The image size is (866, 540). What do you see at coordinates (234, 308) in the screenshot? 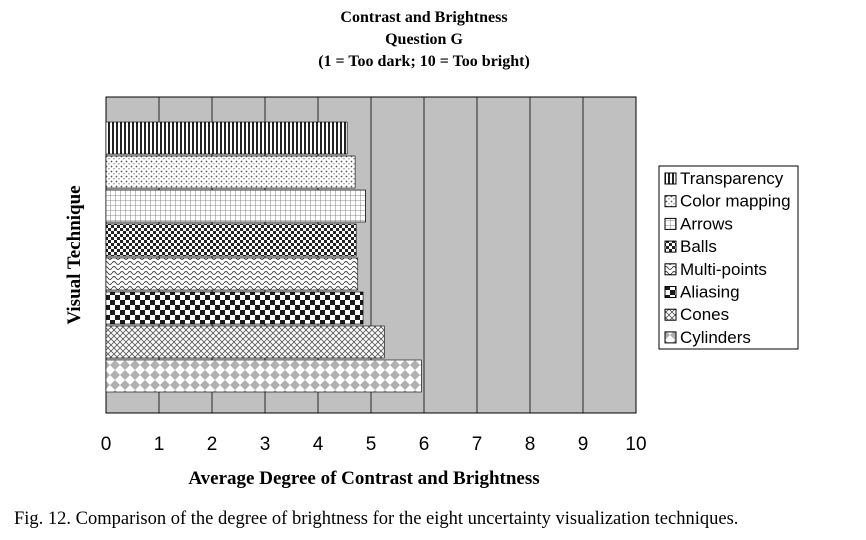
I see `bar-aliasing` at bounding box center [234, 308].